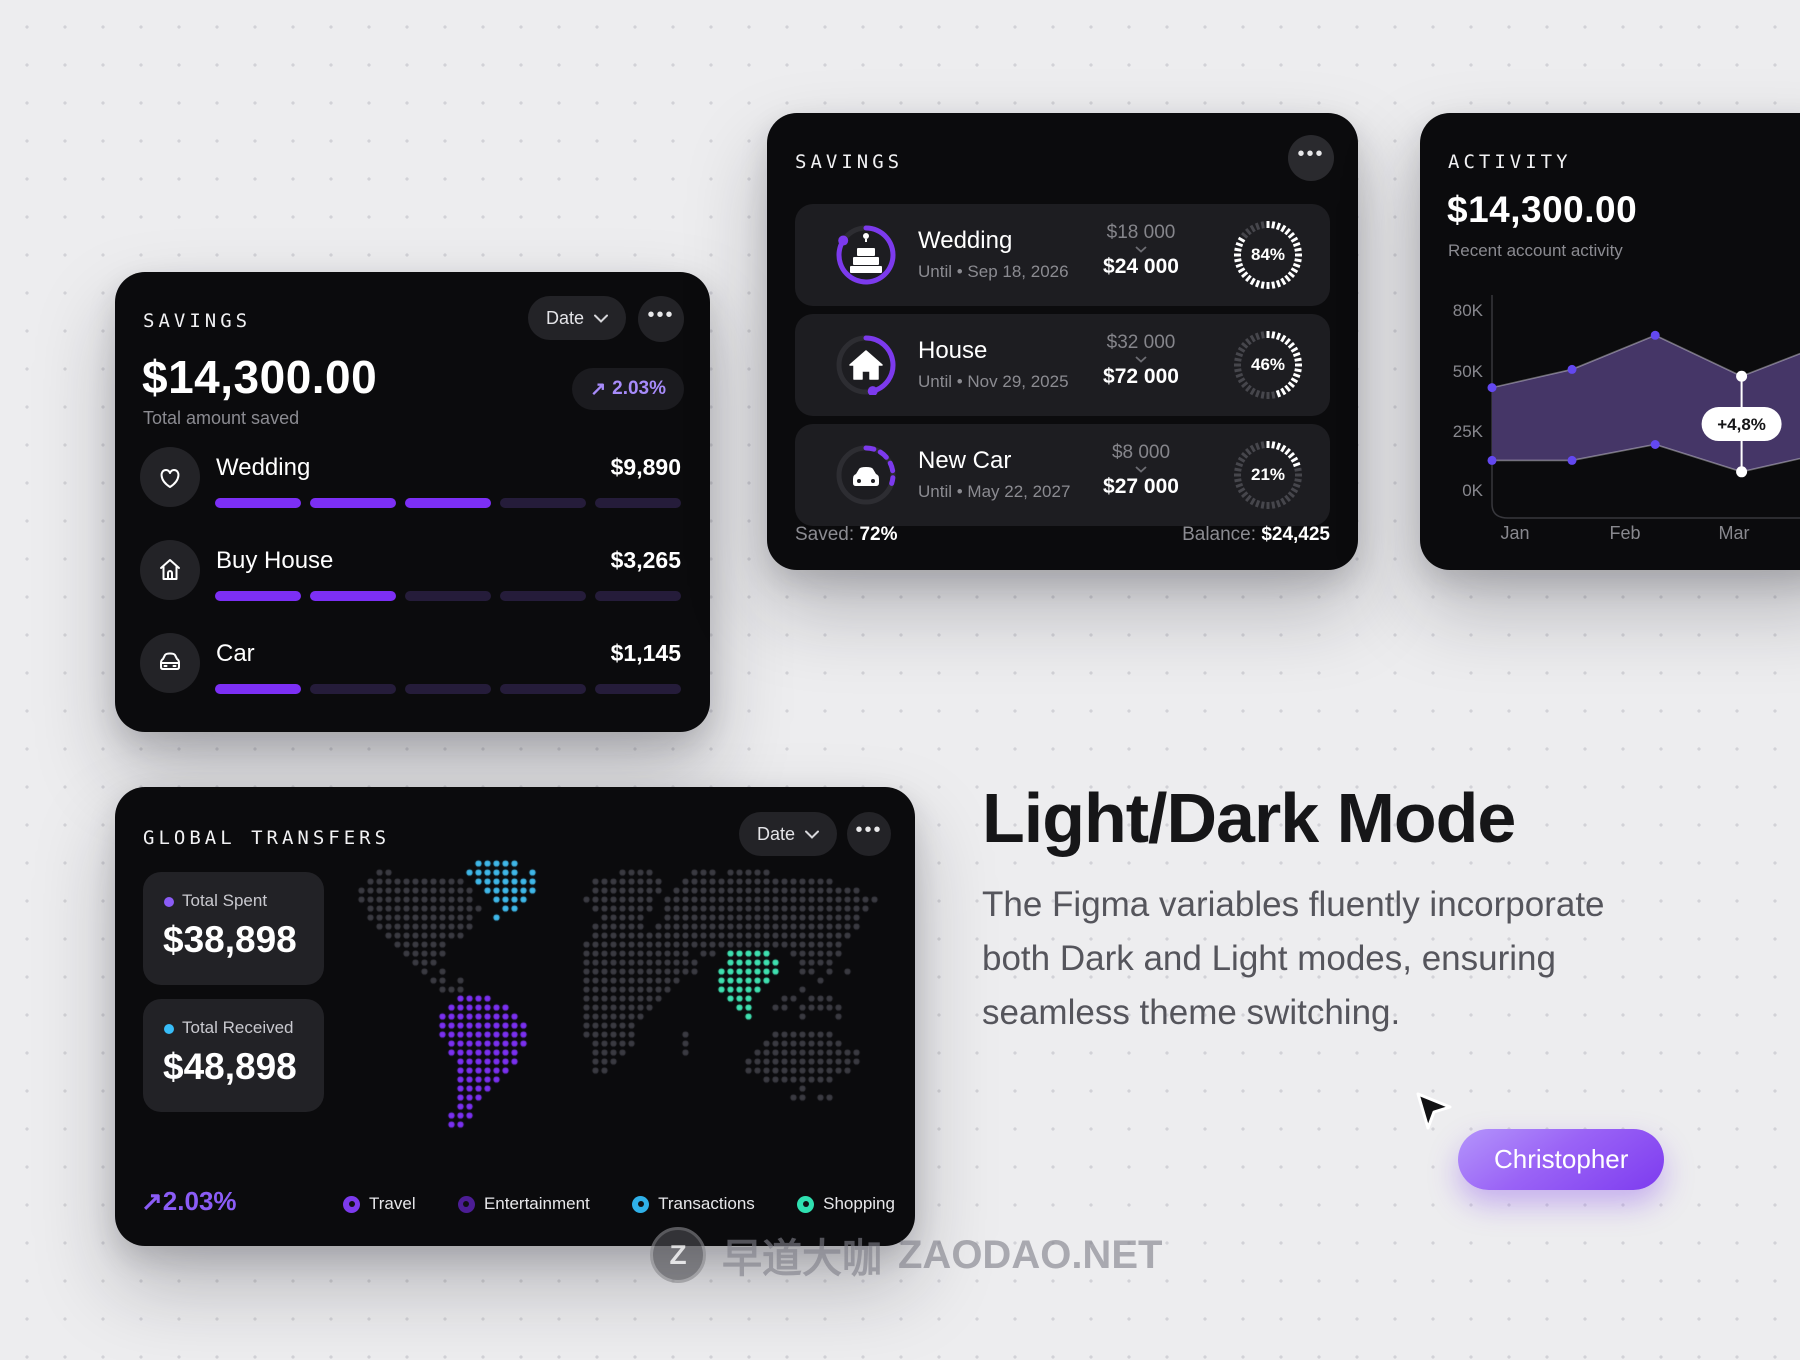 Image resolution: width=1800 pixels, height=1360 pixels. Describe the element at coordinates (235, 653) in the screenshot. I see `goal-label: Car` at that location.